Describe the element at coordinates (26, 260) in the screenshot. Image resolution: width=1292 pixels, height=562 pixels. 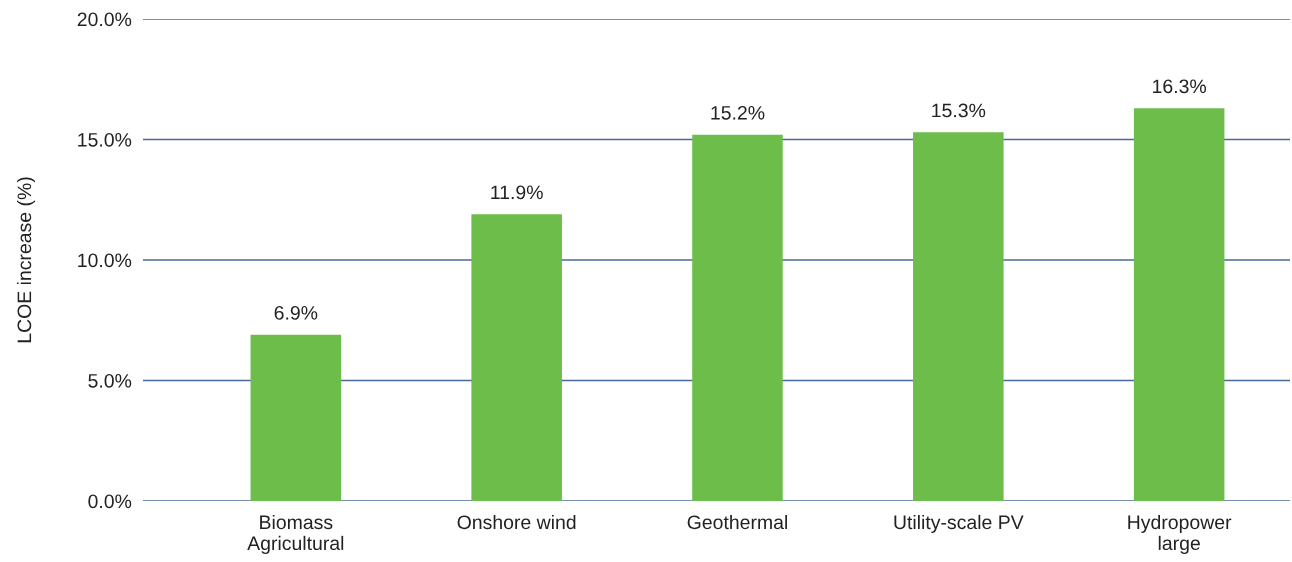
I see `y-axis-title: LCOE increase (%)` at that location.